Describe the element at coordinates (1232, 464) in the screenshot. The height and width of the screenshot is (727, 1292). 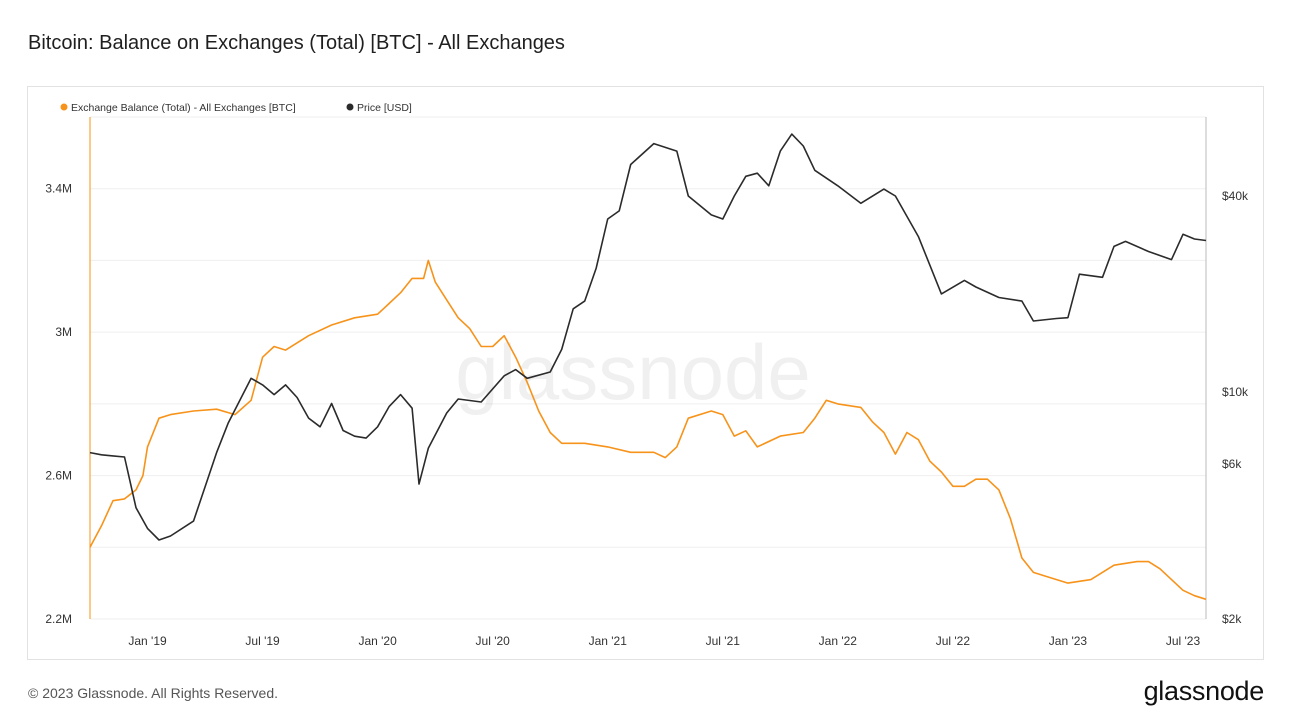
I see `y-right-tick-label: $6k` at that location.